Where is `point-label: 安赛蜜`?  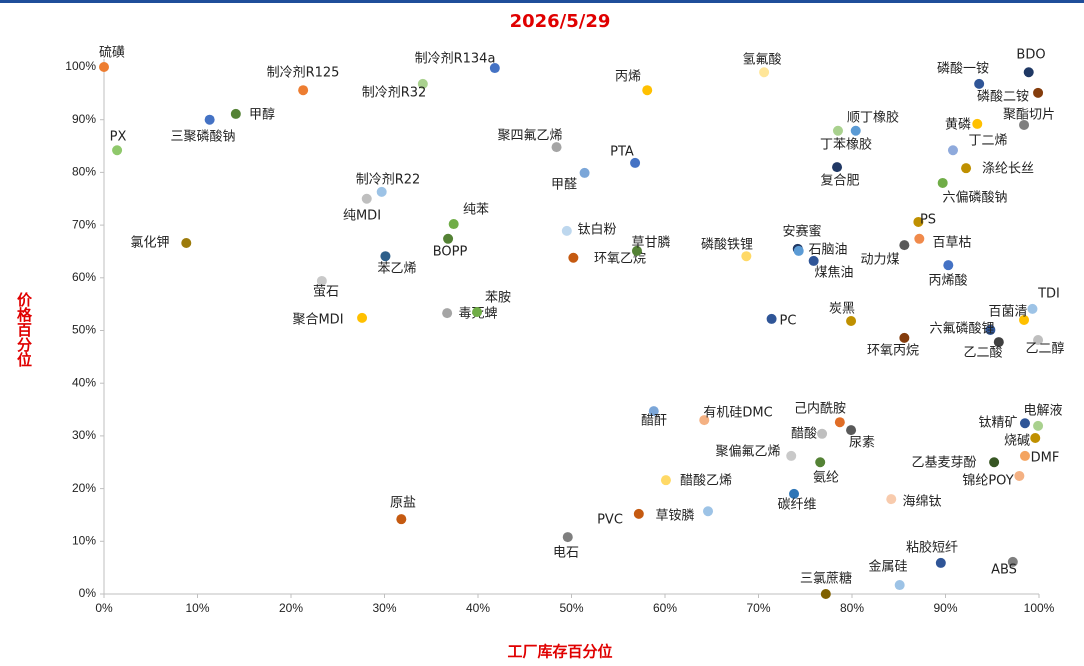 point-label: 安赛蜜 is located at coordinates (801, 232).